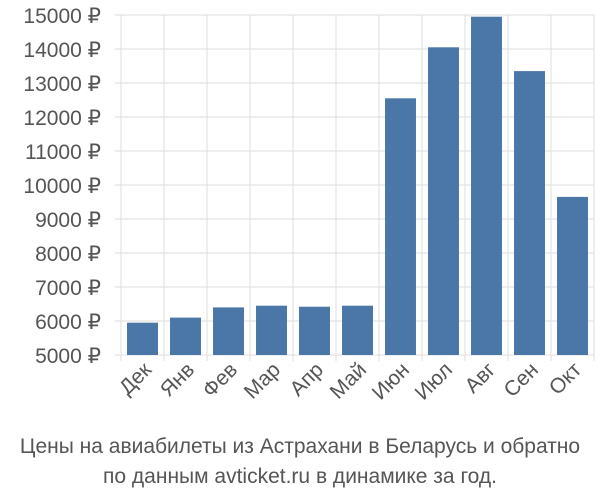  Describe the element at coordinates (68, 356) in the screenshot. I see `y-tick-label-0: 5000 ₽` at that location.